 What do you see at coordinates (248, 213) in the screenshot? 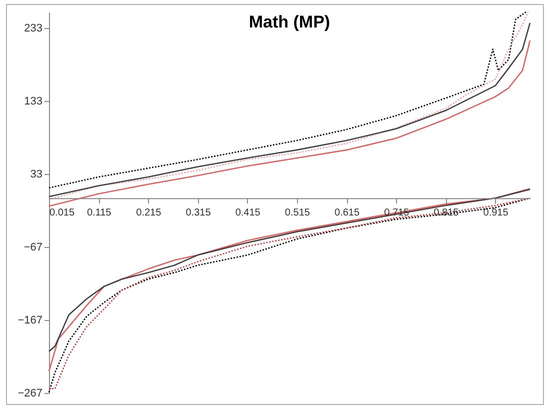
I see `x-tick-label: 0.415` at bounding box center [248, 213].